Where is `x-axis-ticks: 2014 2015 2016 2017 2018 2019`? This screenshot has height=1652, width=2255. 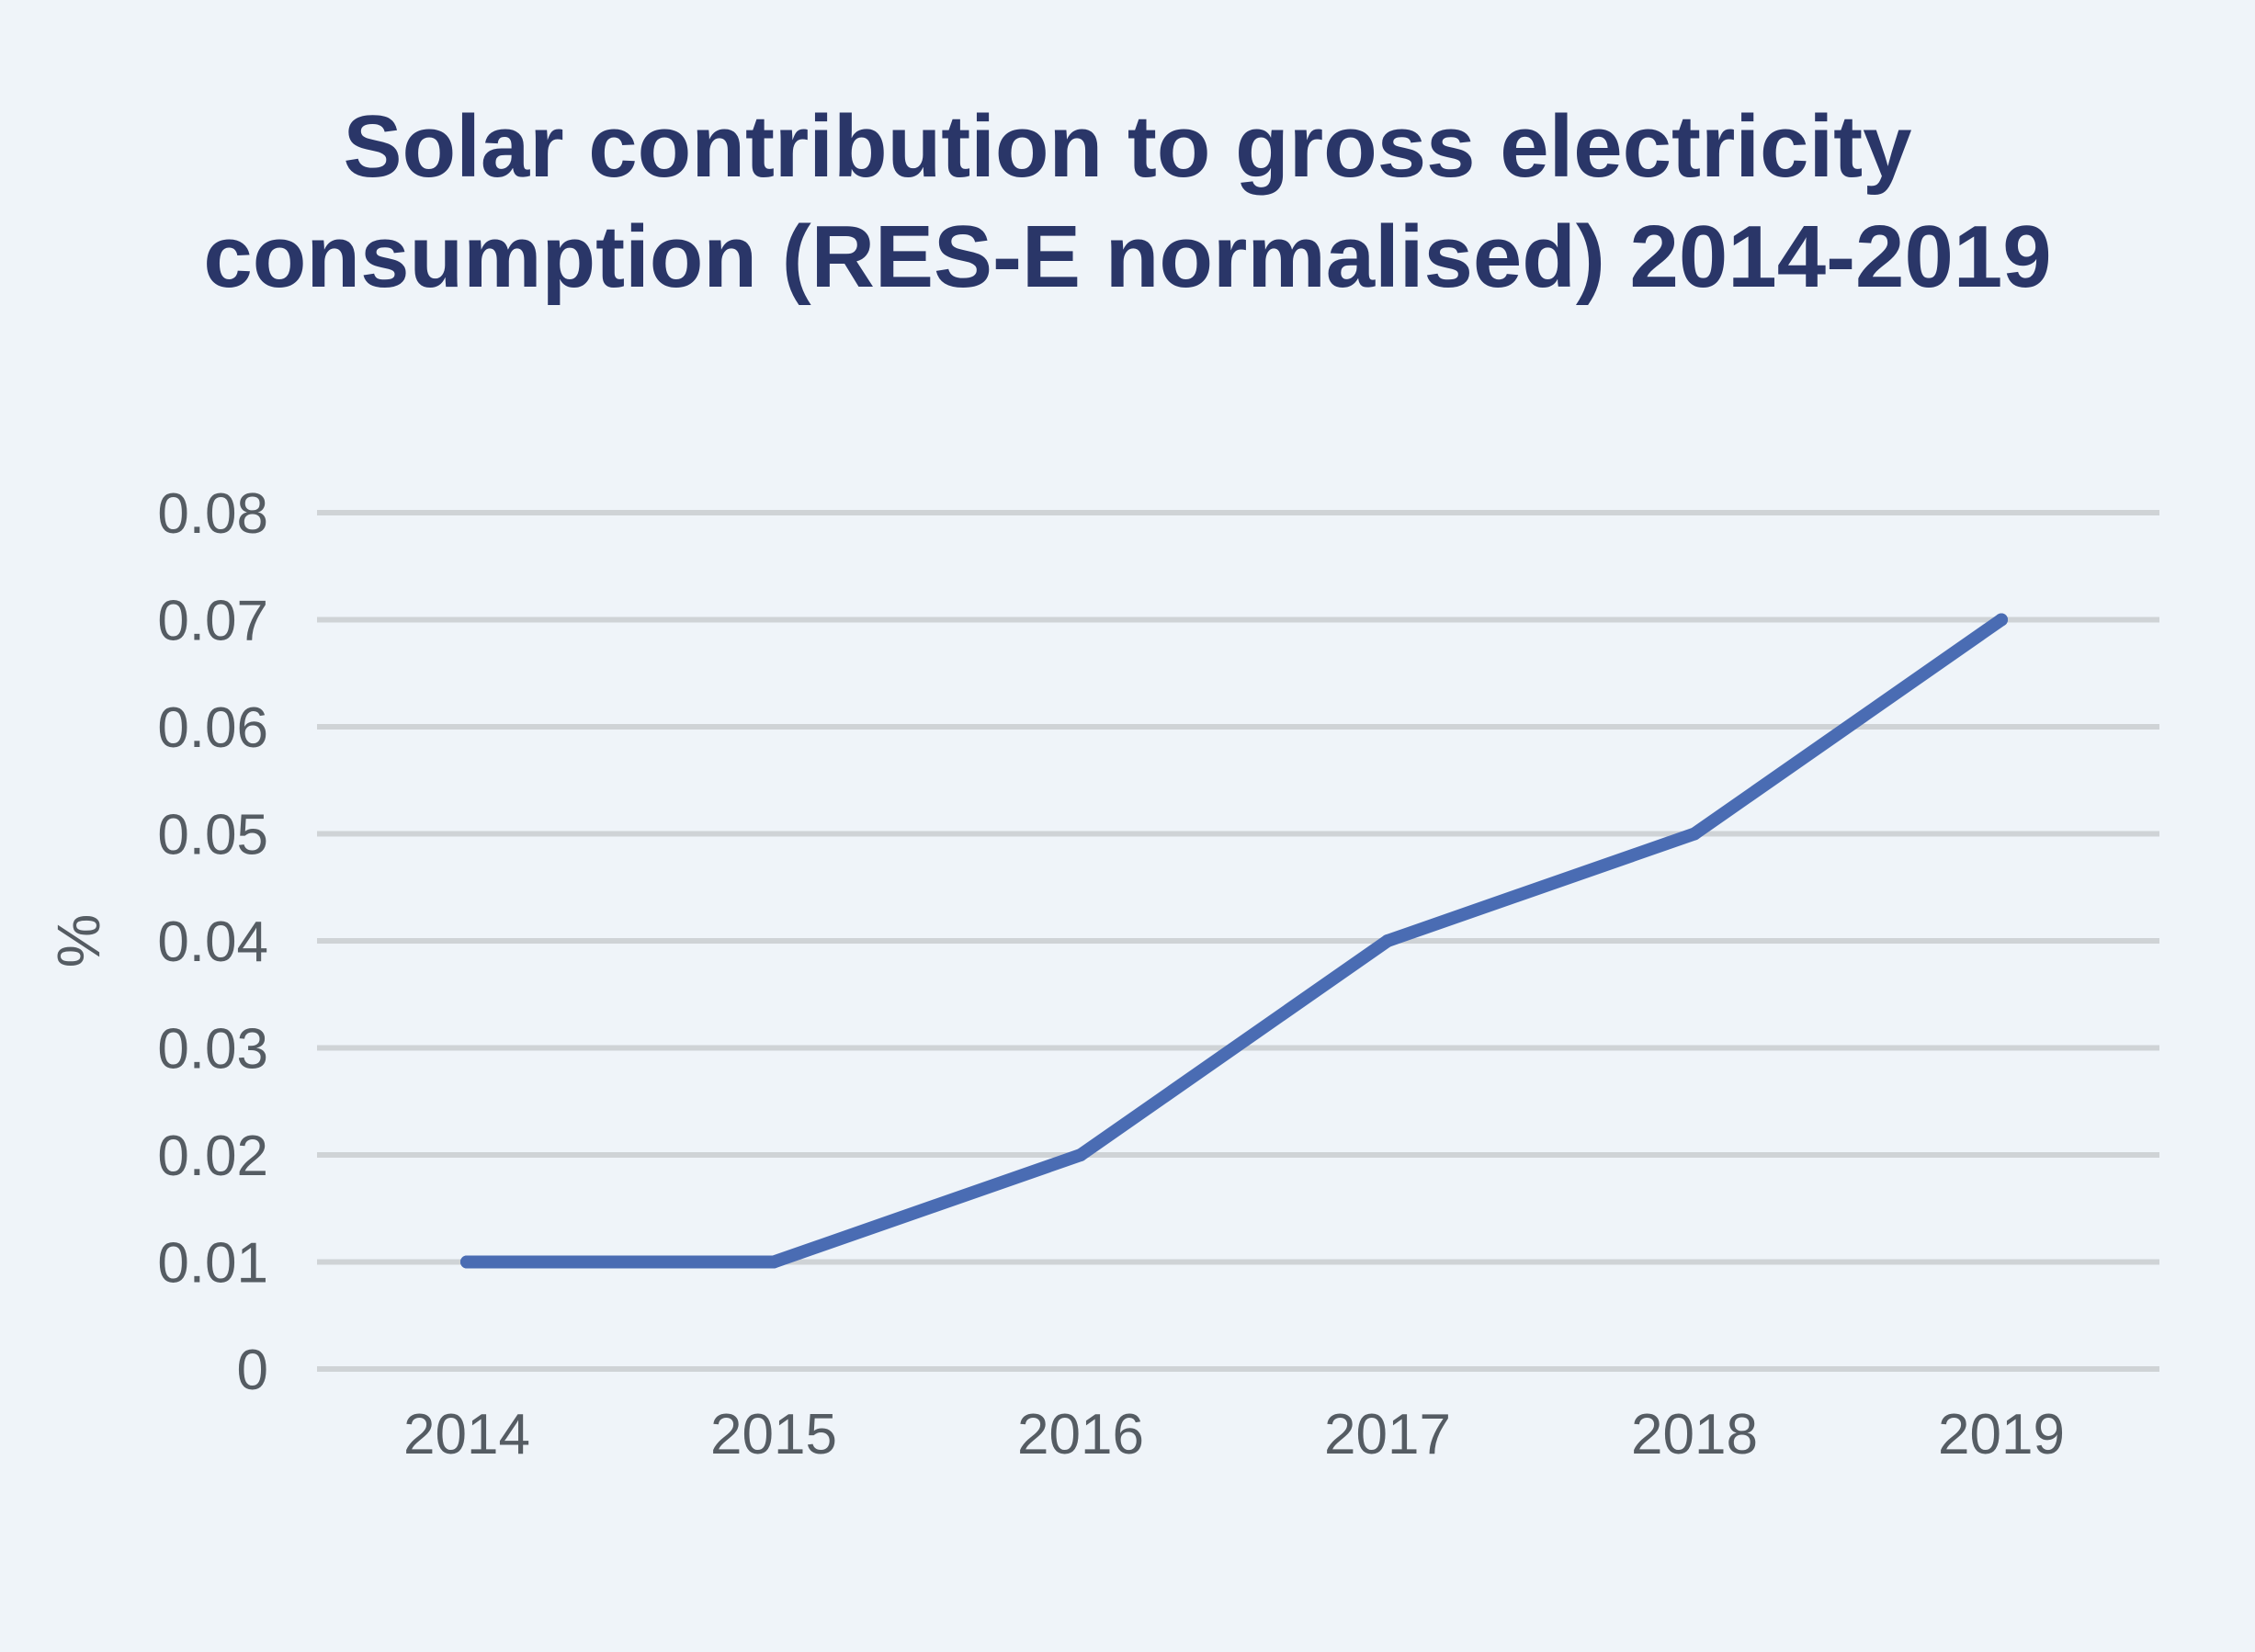 x-axis-ticks: 2014 2015 2016 2017 2018 2019 is located at coordinates (1234, 1434).